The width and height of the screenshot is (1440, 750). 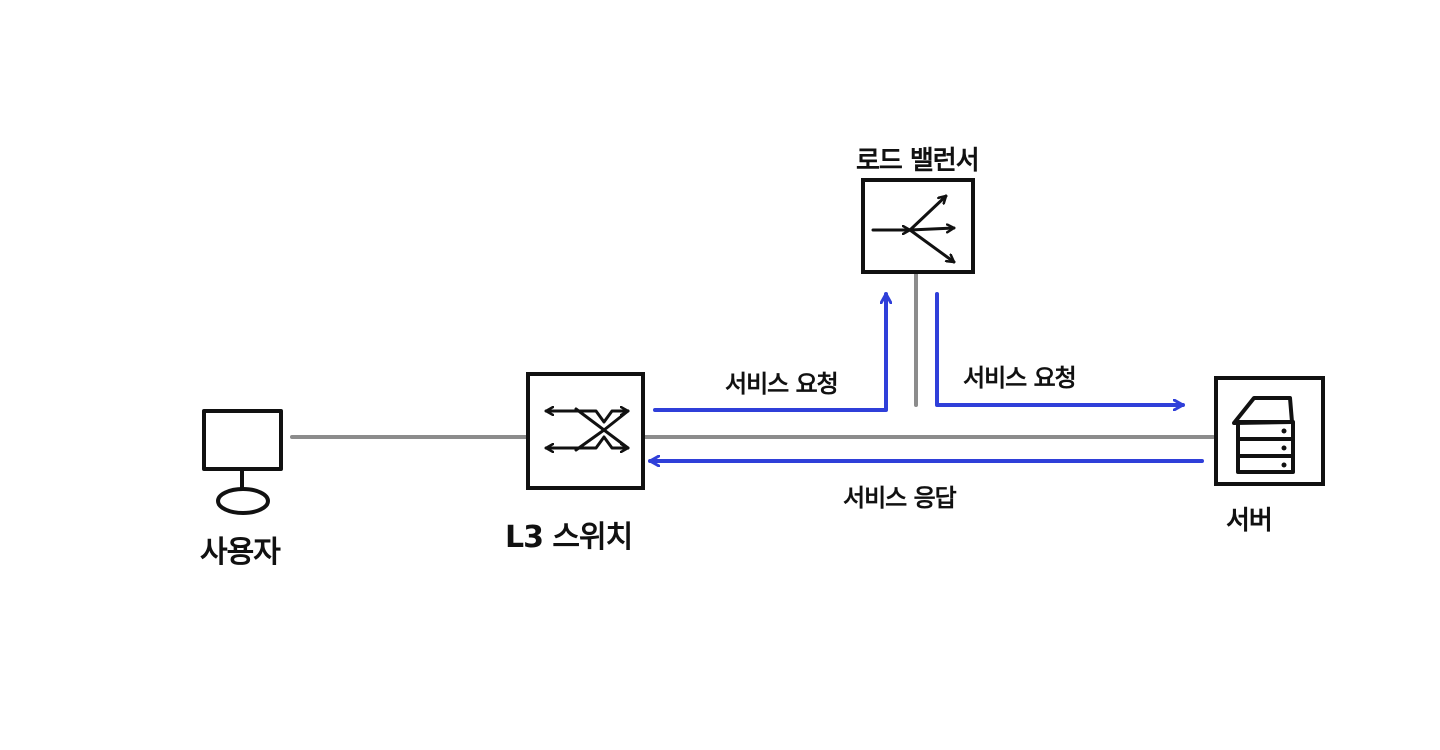 What do you see at coordinates (918, 226) in the screenshot?
I see `load-balancer-icon` at bounding box center [918, 226].